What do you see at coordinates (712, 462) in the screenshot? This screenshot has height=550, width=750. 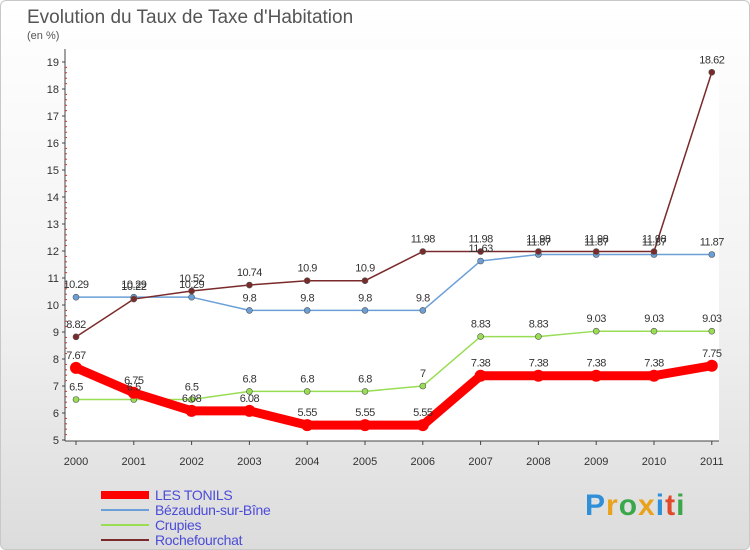 I see `x-tick-label: 2011` at bounding box center [712, 462].